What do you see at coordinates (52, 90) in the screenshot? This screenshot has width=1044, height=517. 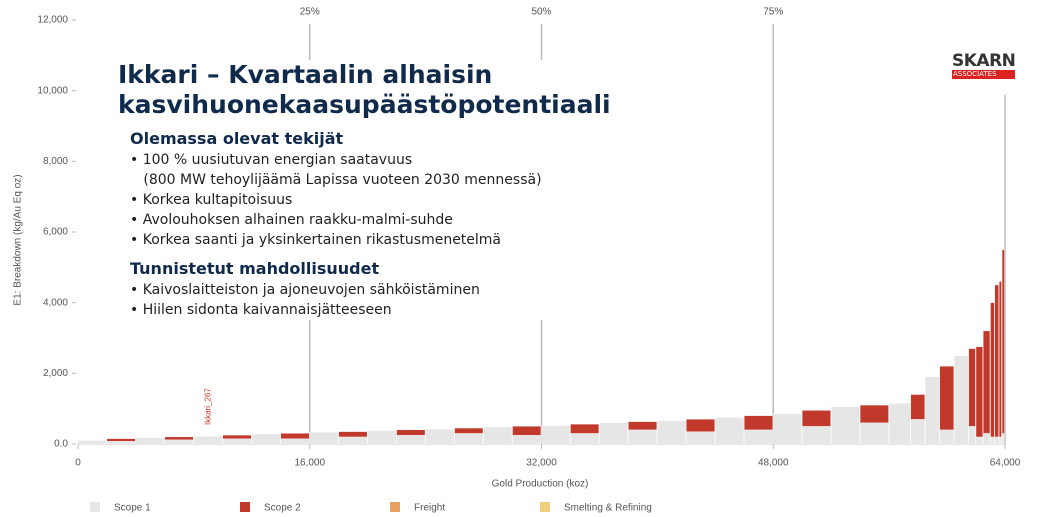 I see `y-tick-label: 10,000` at bounding box center [52, 90].